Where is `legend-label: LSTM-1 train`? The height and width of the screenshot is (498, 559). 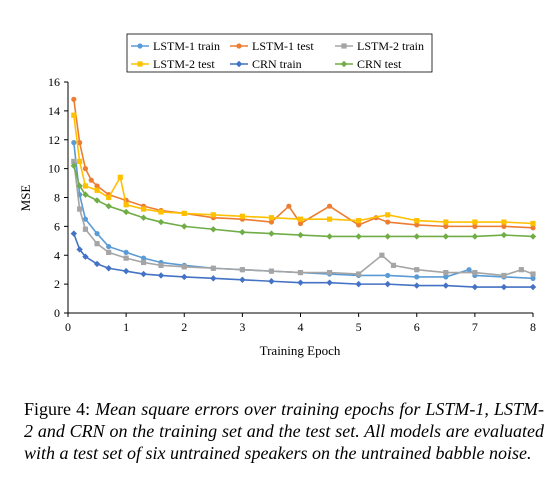 legend-label: LSTM-1 train is located at coordinates (186, 46).